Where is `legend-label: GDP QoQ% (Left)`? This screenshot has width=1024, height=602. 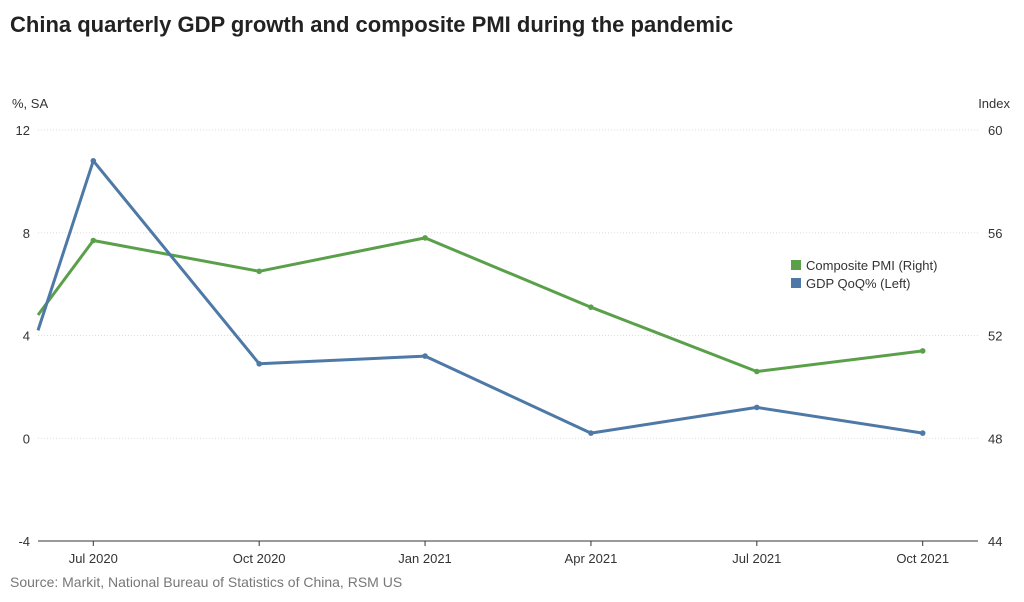 legend-label: GDP QoQ% (Left) is located at coordinates (858, 283).